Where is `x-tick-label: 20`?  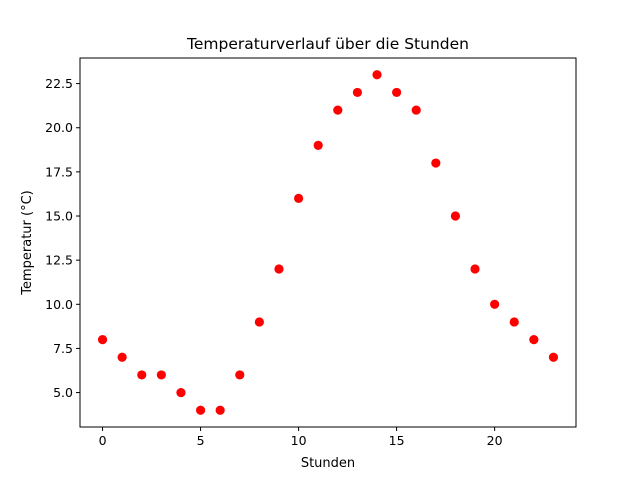
x-tick-label: 20 is located at coordinates (495, 440).